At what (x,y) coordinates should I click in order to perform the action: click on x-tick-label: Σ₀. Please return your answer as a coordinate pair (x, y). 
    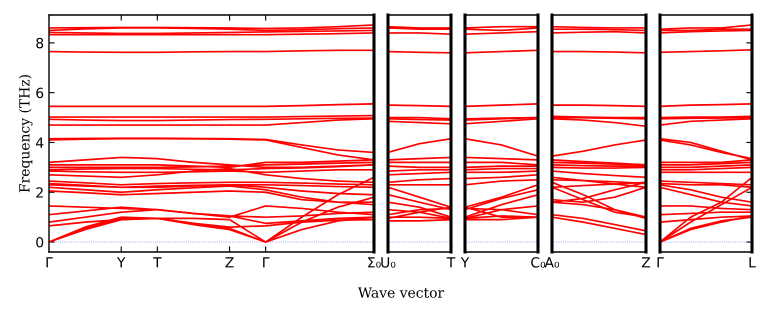
    Looking at the image, I should click on (374, 262).